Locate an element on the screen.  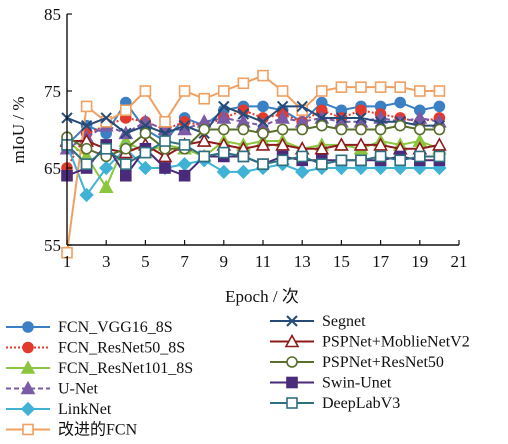
legend-label: Segnet is located at coordinates (344, 321).